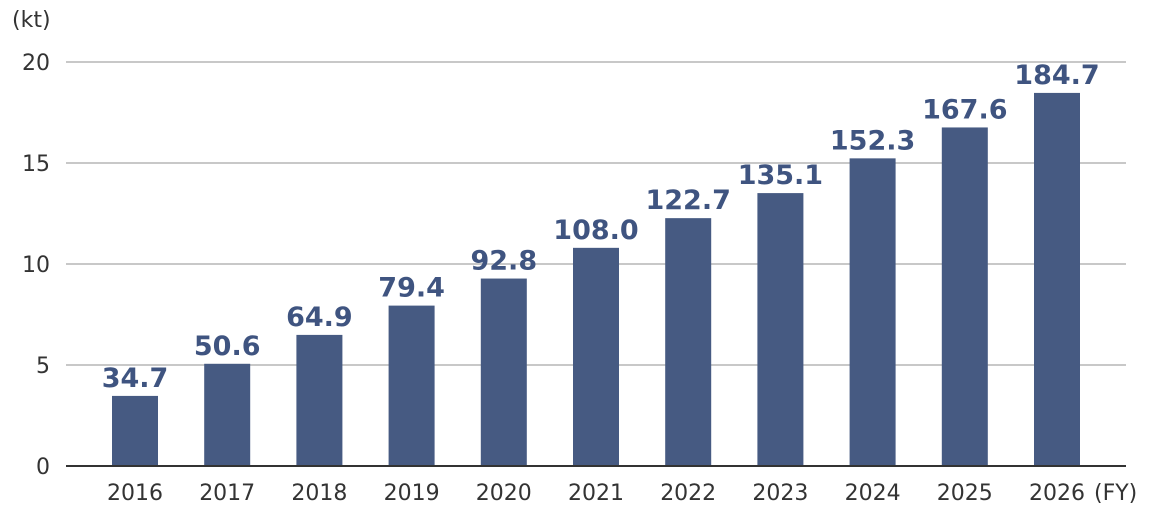 The image size is (1169, 521). I want to click on x-category-label: 2024, so click(873, 493).